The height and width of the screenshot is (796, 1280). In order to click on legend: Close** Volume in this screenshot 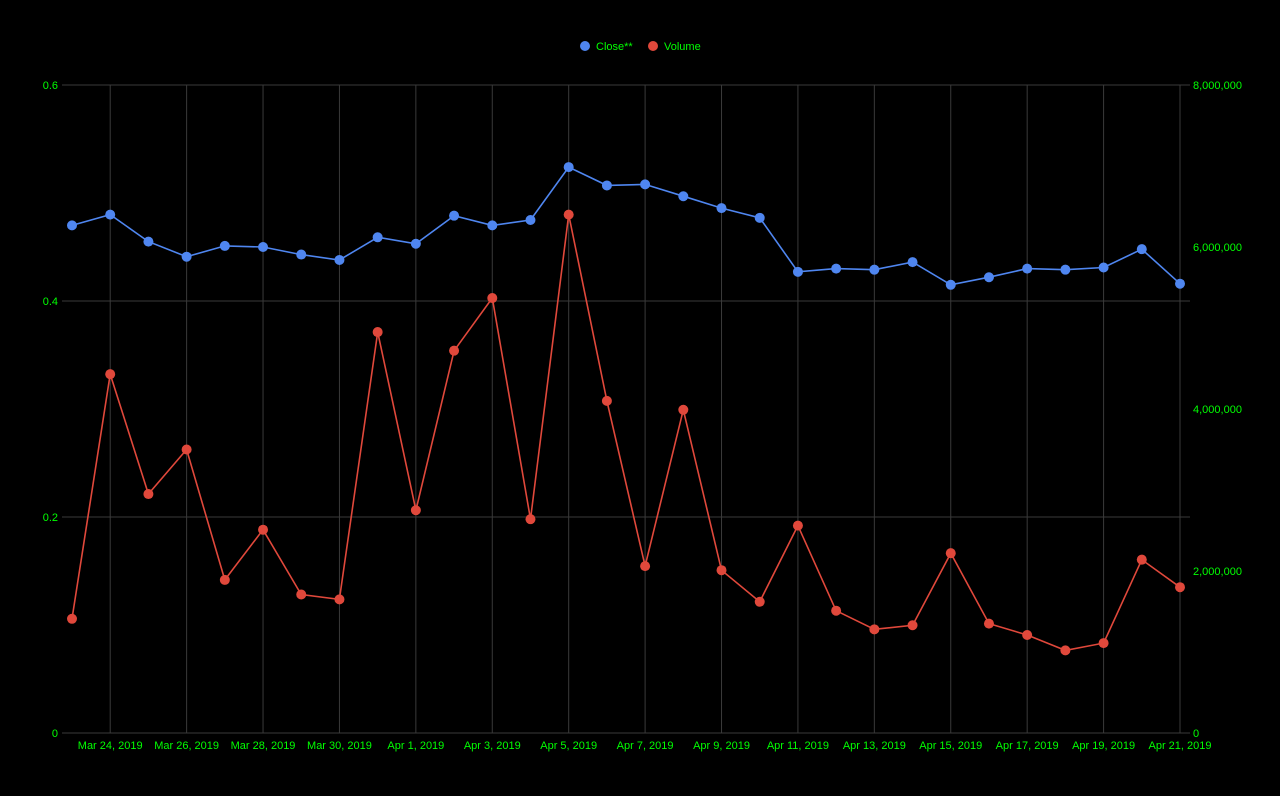, I will do `click(640, 47)`.